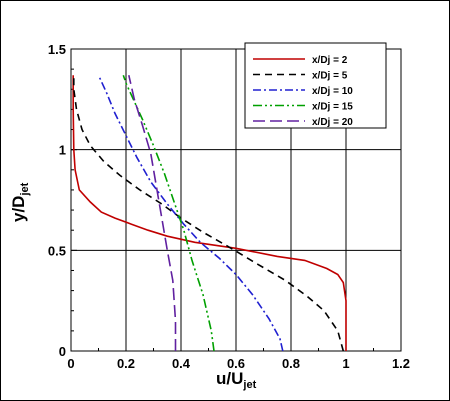 This screenshot has height=401, width=450. I want to click on x-tick-labels: 0 0.2 0.4 0.6 0.8 1 1.2, so click(238, 363).